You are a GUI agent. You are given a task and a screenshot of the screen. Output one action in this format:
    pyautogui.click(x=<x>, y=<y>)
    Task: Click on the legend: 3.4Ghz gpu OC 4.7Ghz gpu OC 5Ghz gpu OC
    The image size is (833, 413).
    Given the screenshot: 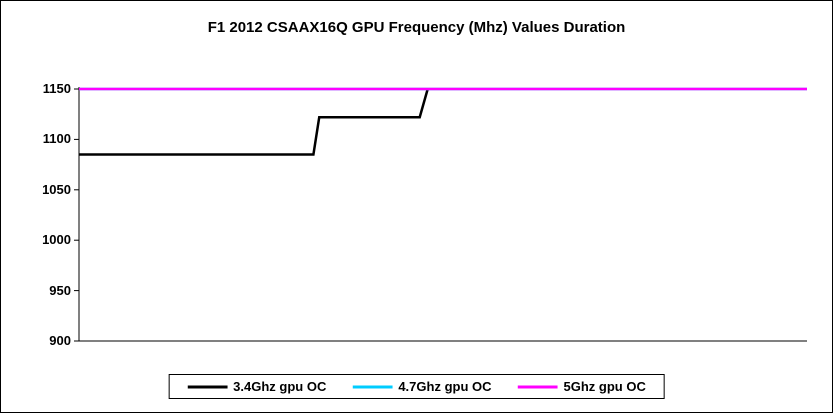 What is the action you would take?
    pyautogui.click(x=416, y=386)
    